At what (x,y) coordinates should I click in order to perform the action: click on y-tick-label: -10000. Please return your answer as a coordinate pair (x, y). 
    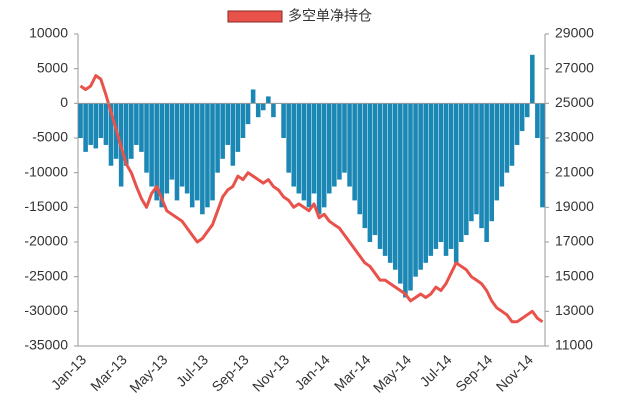
    Looking at the image, I should click on (46, 171).